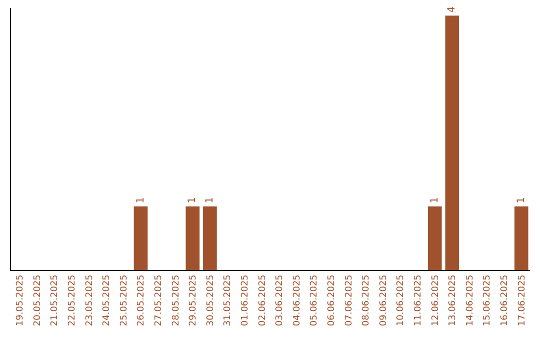 The height and width of the screenshot is (340, 540). I want to click on x-tick-label: 10.06.2025, so click(401, 300).